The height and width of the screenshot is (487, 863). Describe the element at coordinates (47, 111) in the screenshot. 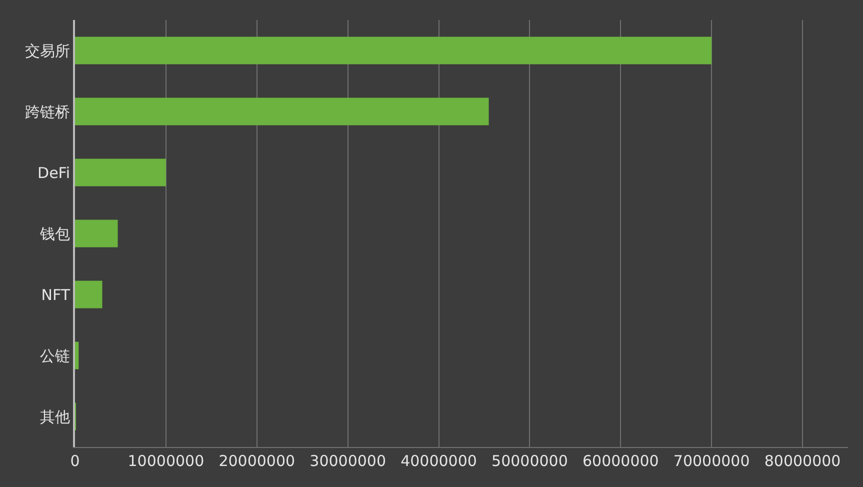

I see `y-tick-label: 跨链桥` at that location.